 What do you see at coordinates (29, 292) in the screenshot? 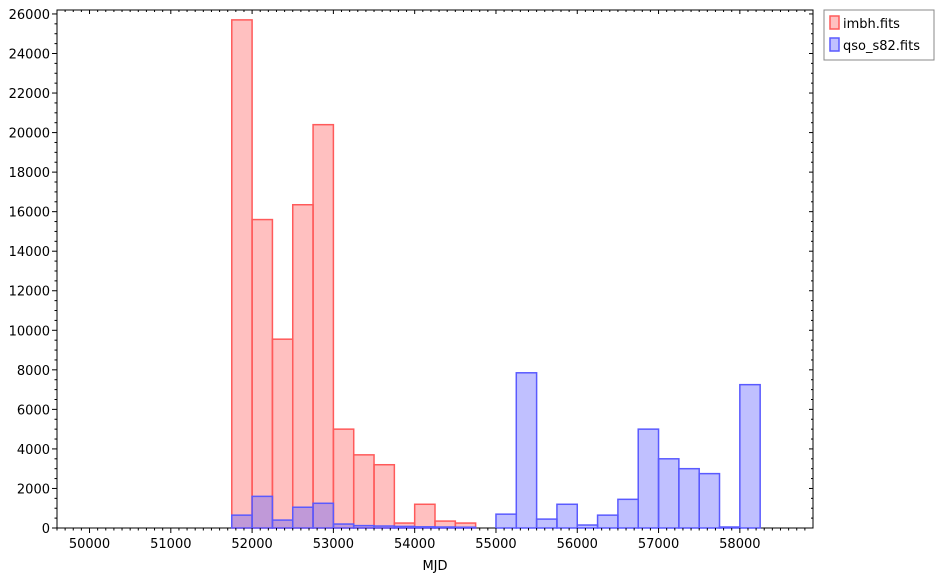
I see `y-tick-label: 12000` at bounding box center [29, 292].